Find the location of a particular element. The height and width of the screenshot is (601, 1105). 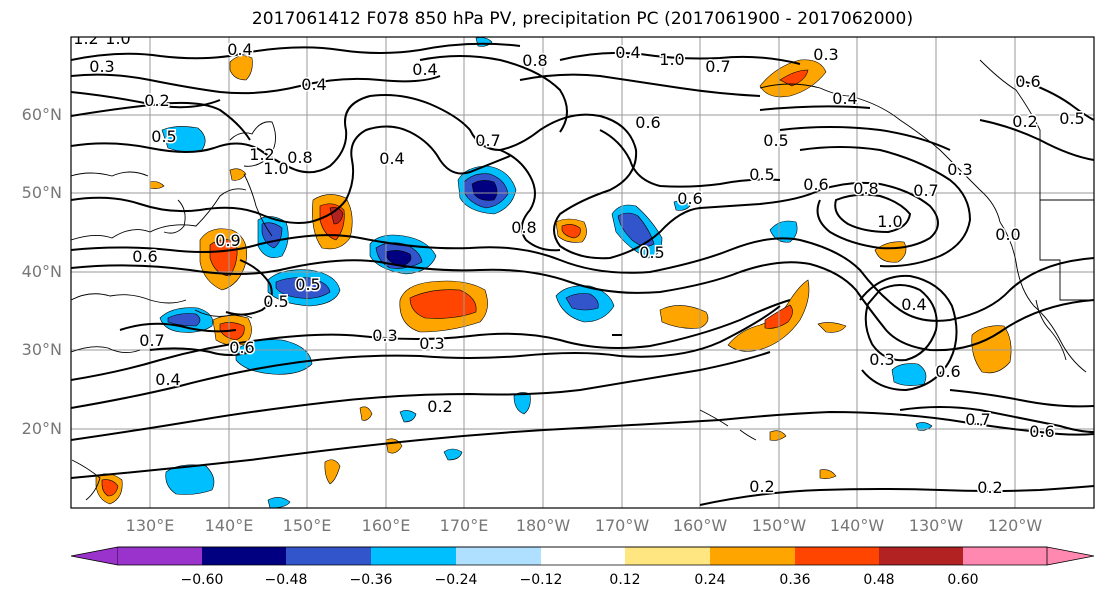

lat-label: 40°N is located at coordinates (41, 271).